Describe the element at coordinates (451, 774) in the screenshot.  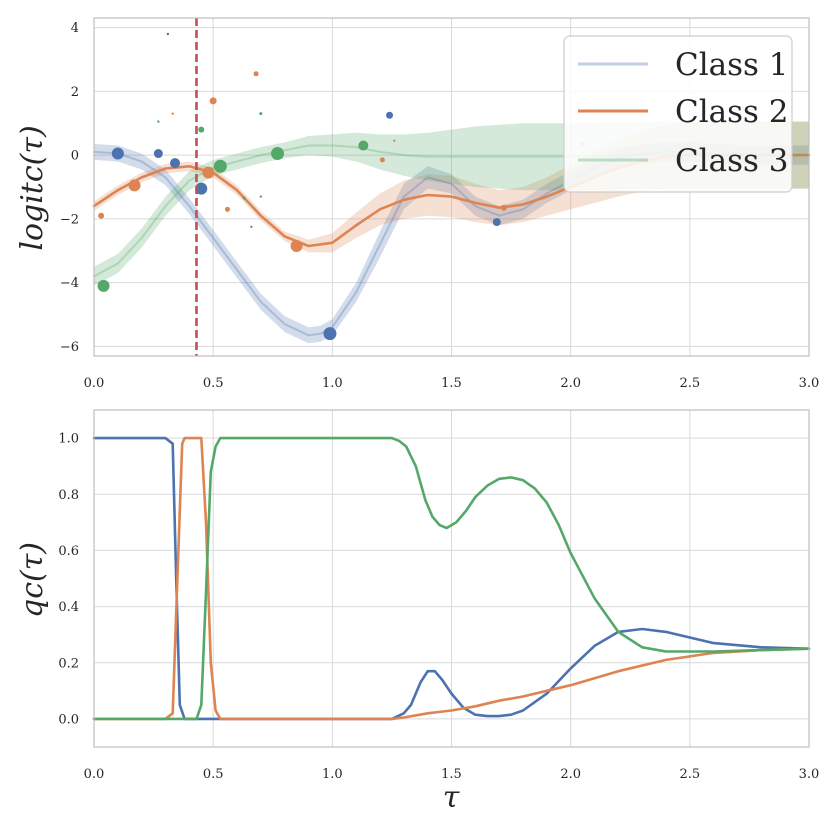
I see `probability-xtick-label: 1.5` at that location.